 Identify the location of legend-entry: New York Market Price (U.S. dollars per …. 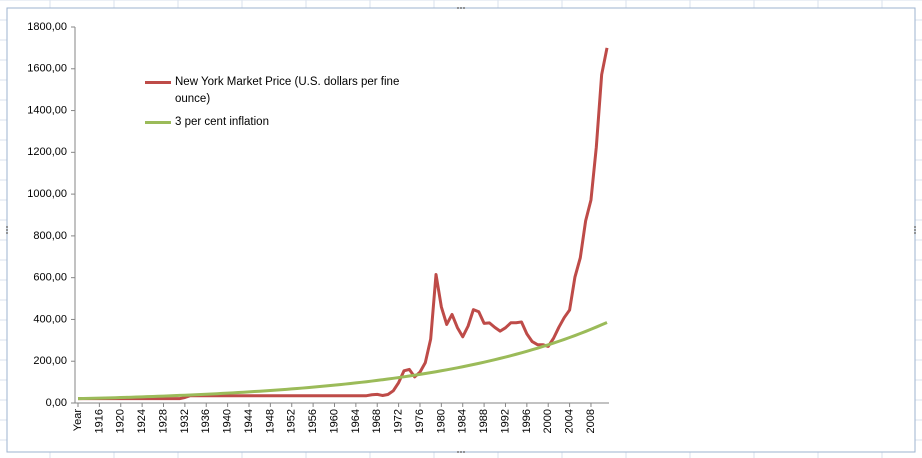
(282, 91).